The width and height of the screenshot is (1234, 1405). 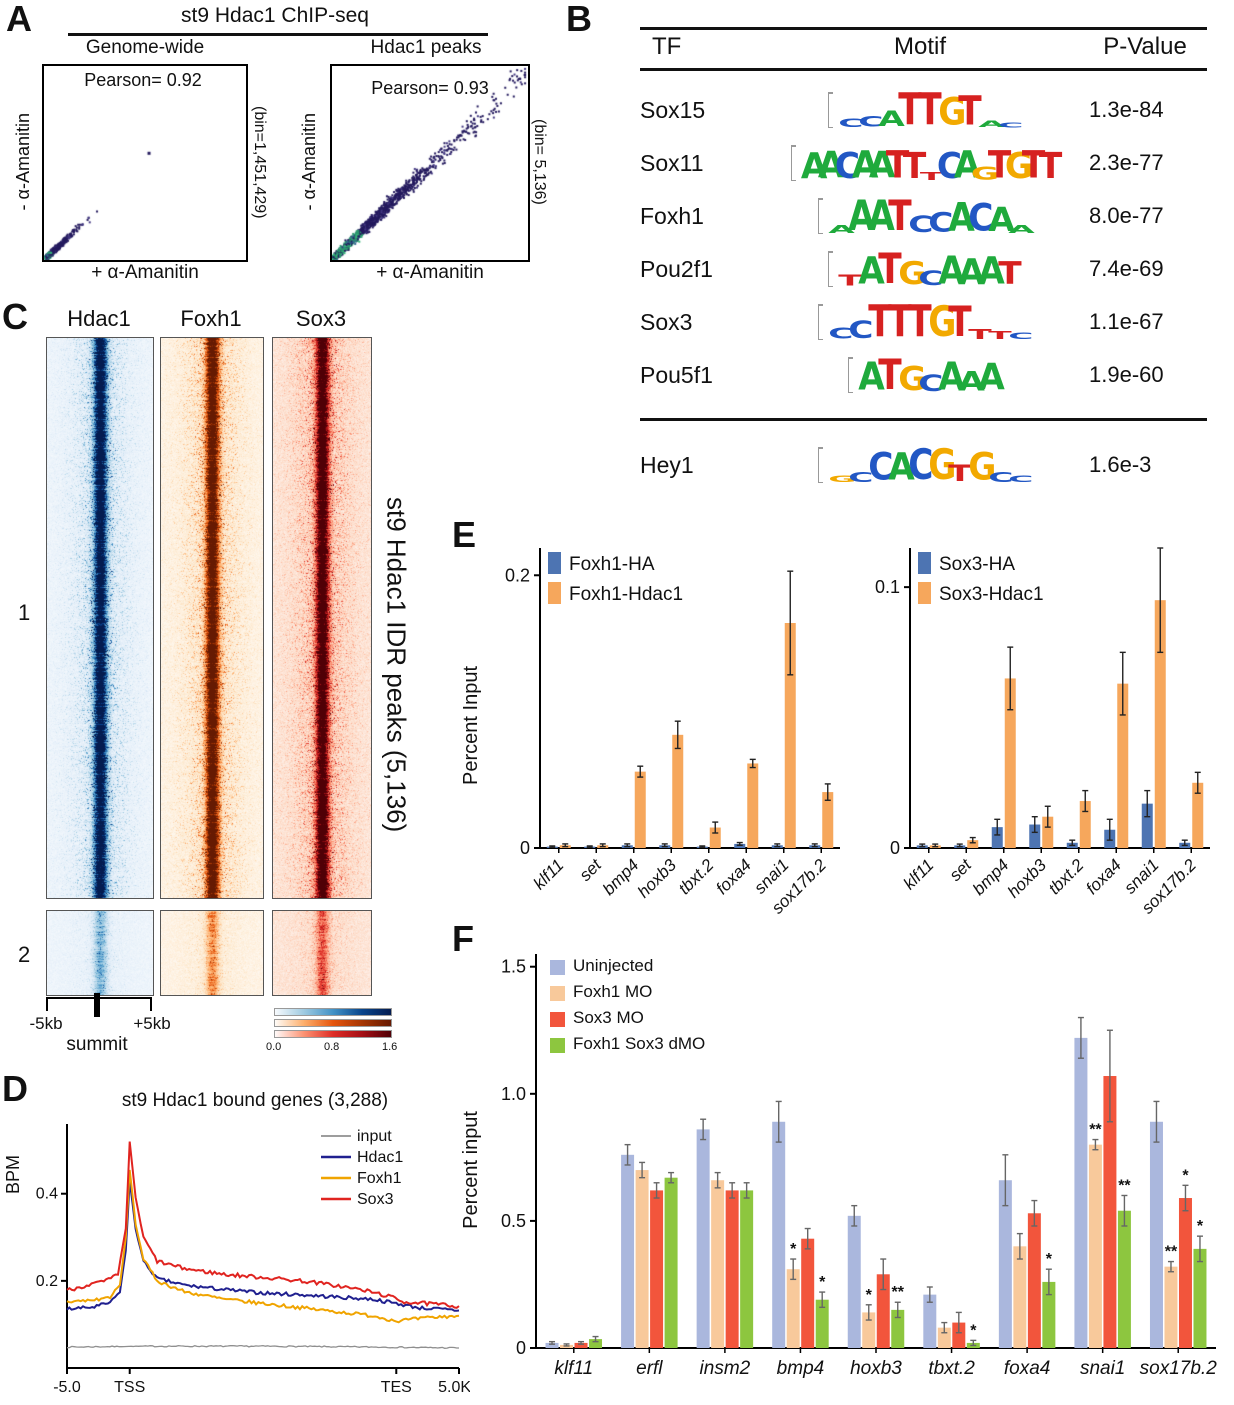 What do you see at coordinates (667, 465) in the screenshot?
I see `tf-name: Hey1` at bounding box center [667, 465].